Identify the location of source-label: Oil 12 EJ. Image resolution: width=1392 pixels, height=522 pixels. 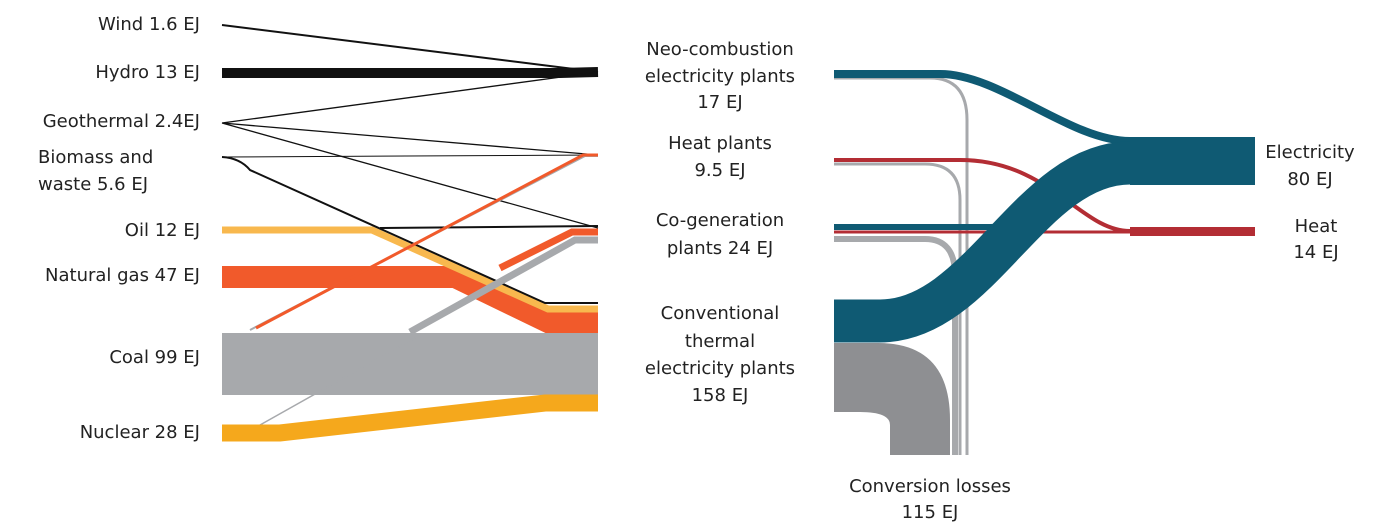
(162, 230).